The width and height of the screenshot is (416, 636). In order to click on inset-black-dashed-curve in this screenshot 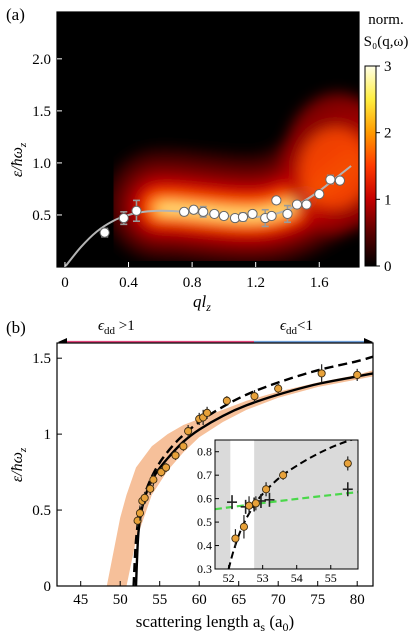, I will do `click(291, 504)`.